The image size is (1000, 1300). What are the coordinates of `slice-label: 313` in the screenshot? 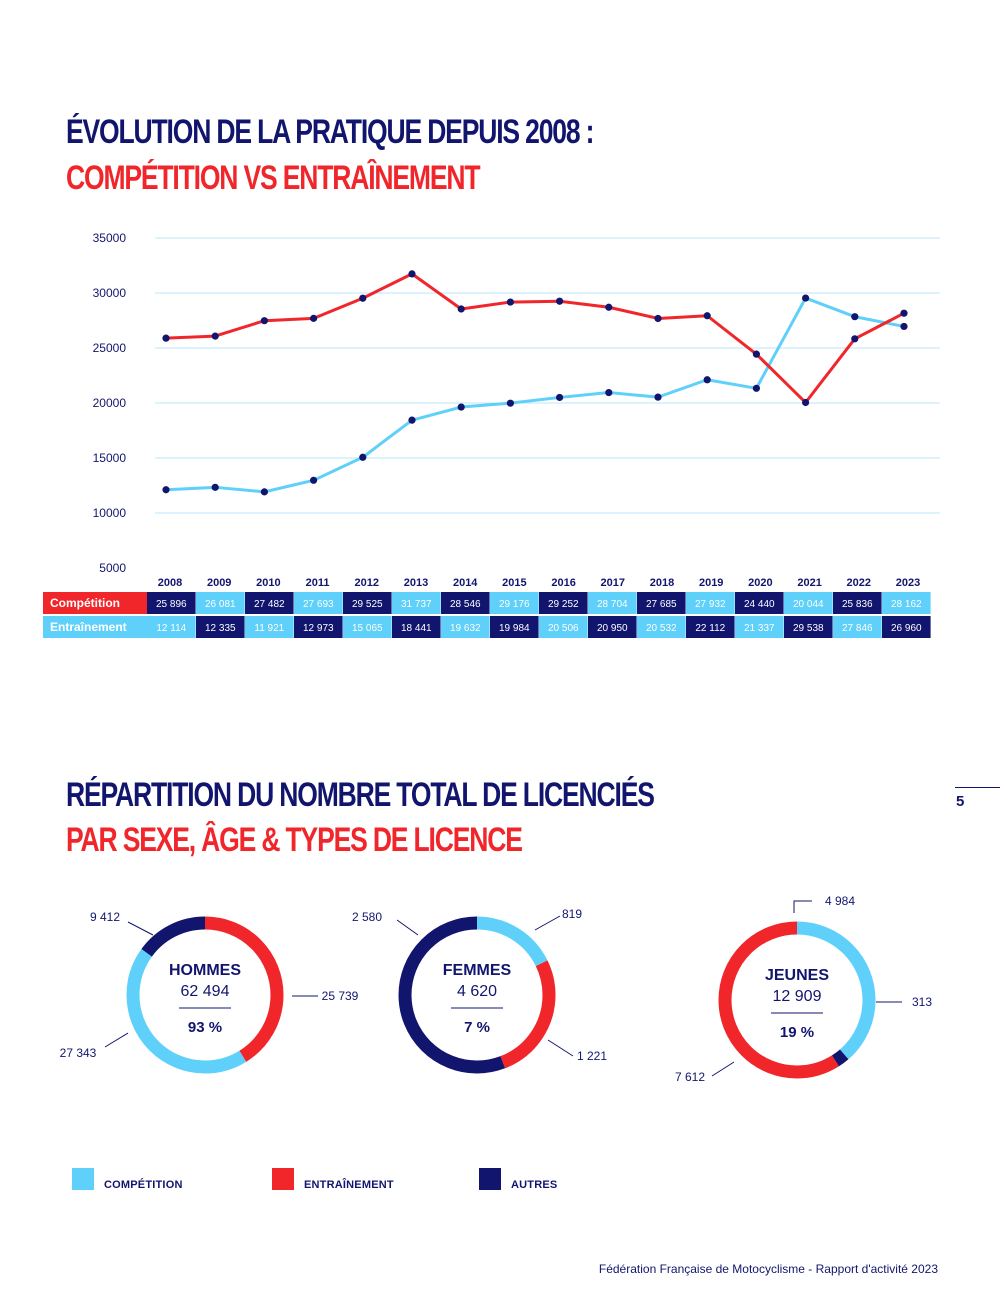 It's located at (922, 1002).